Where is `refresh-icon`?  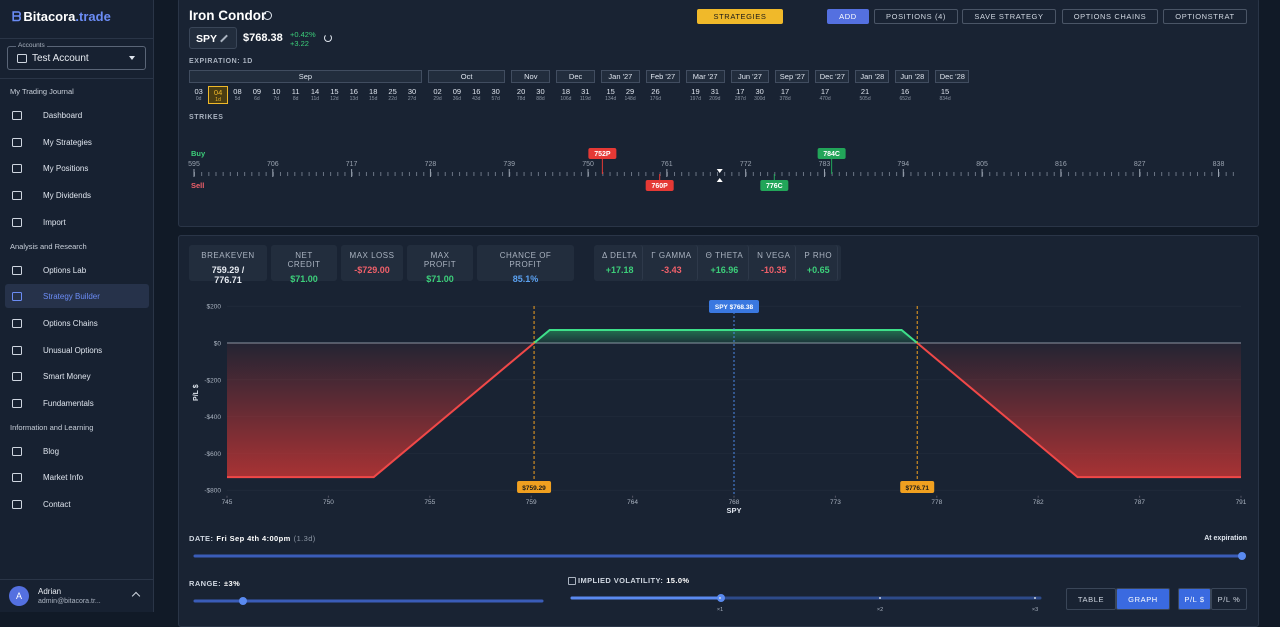 refresh-icon is located at coordinates (328, 38).